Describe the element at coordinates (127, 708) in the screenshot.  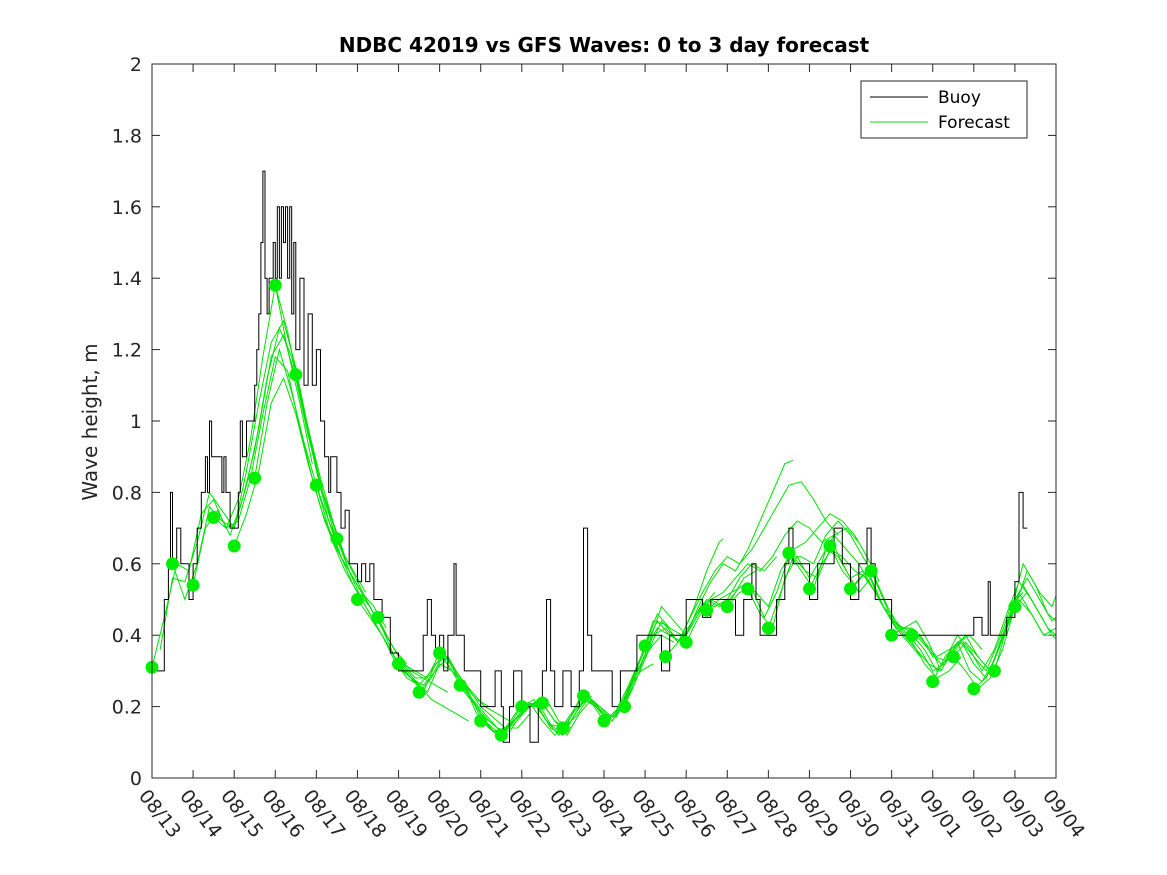
I see `y-tick-label: 0.2` at that location.